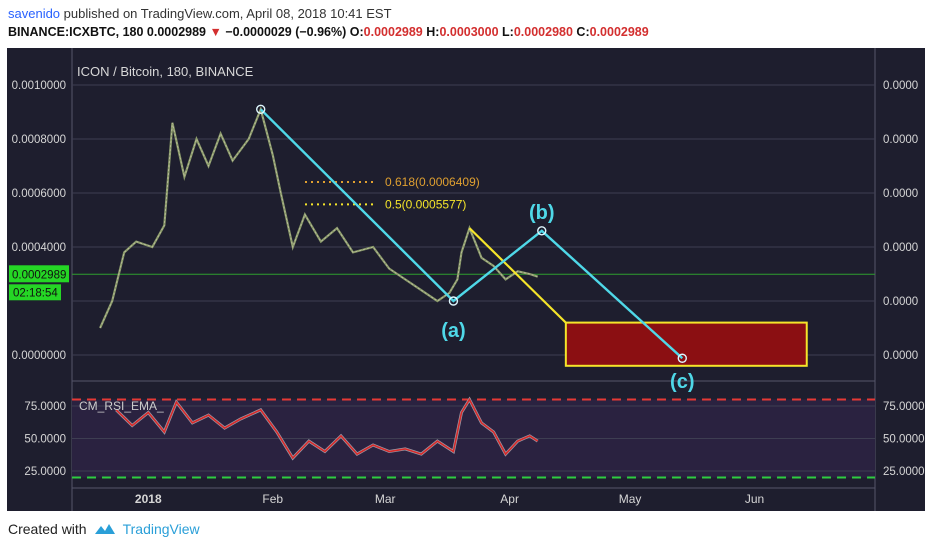 The image size is (932, 550). What do you see at coordinates (583, 32) in the screenshot?
I see `close-label: C:` at bounding box center [583, 32].